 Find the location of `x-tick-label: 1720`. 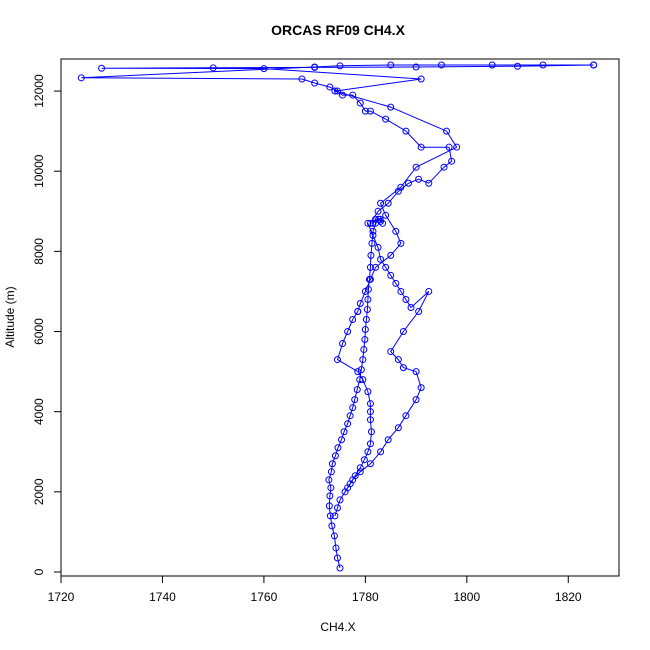

x-tick-label: 1720 is located at coordinates (61, 597).